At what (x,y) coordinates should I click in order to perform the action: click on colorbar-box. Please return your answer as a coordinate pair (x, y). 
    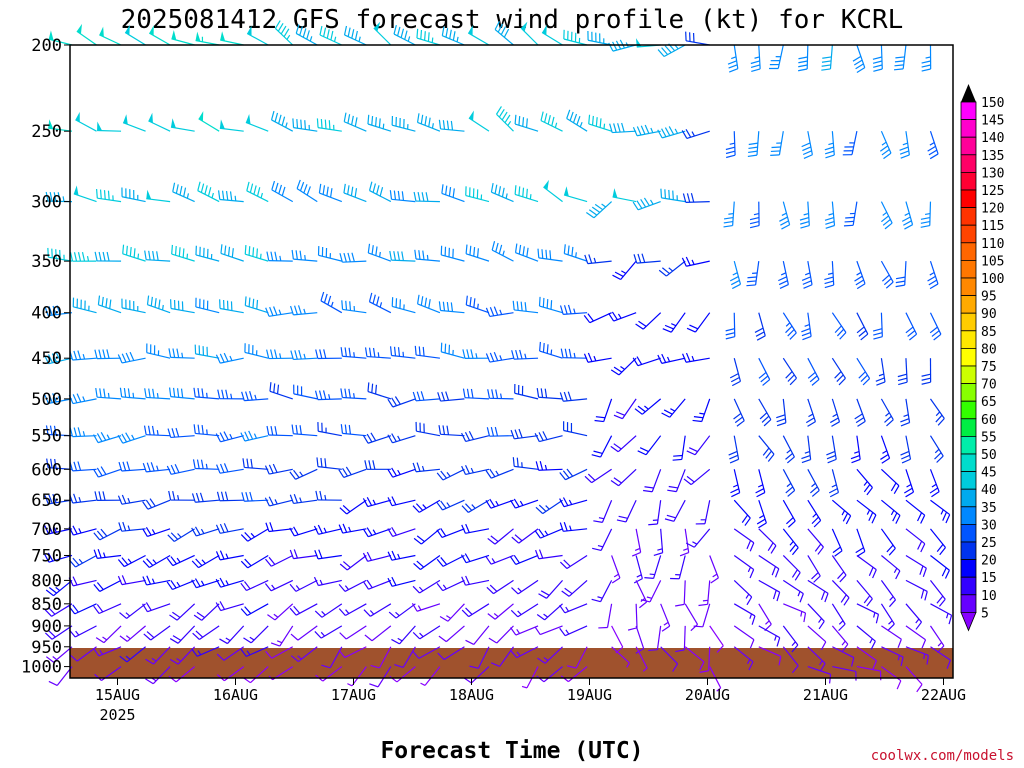
    Looking at the image, I should click on (968, 304).